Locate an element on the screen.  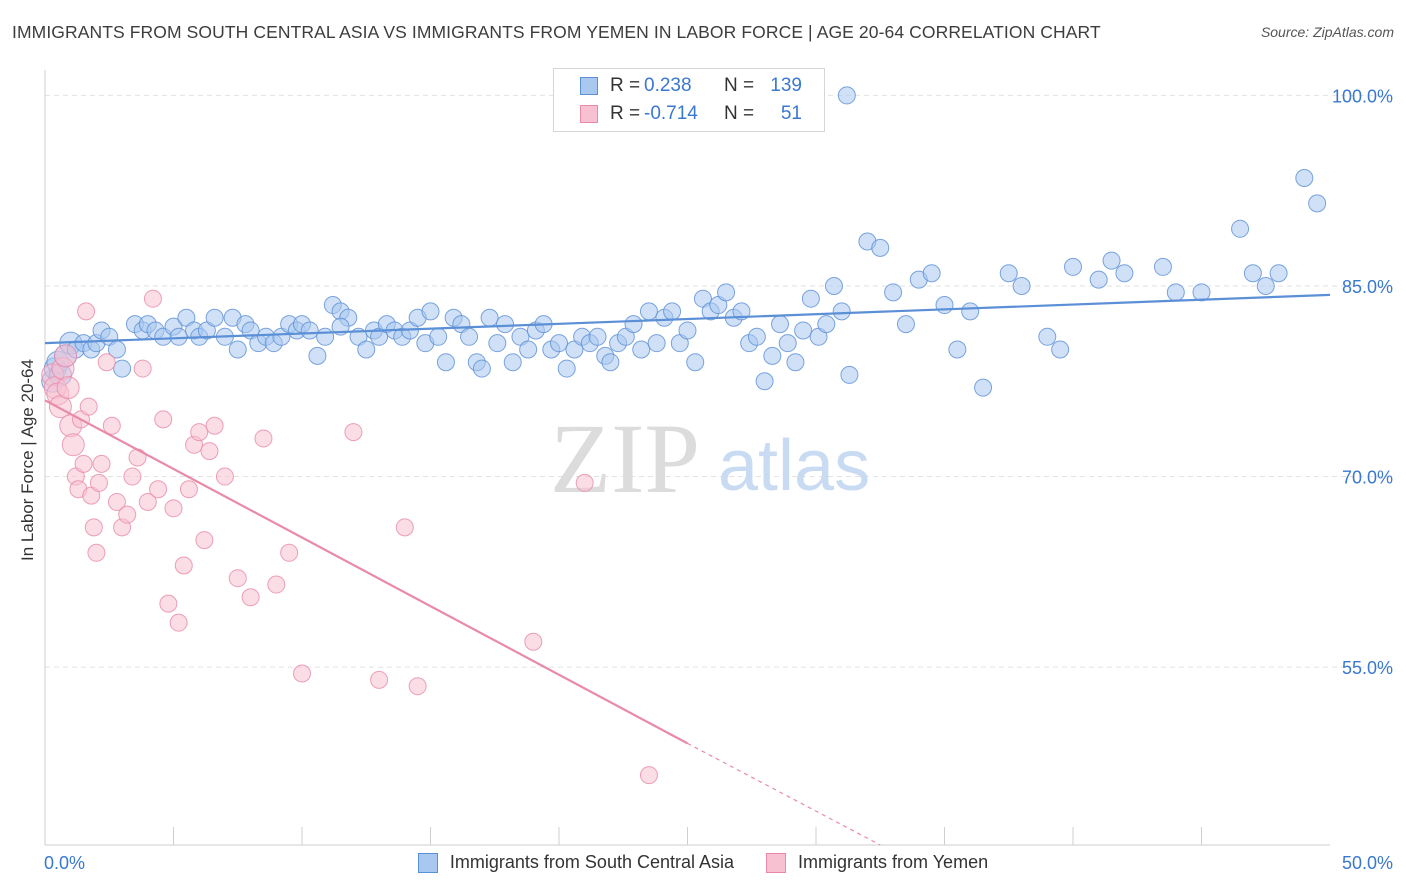
x-tick-label: 0.0% is located at coordinates (64, 863).